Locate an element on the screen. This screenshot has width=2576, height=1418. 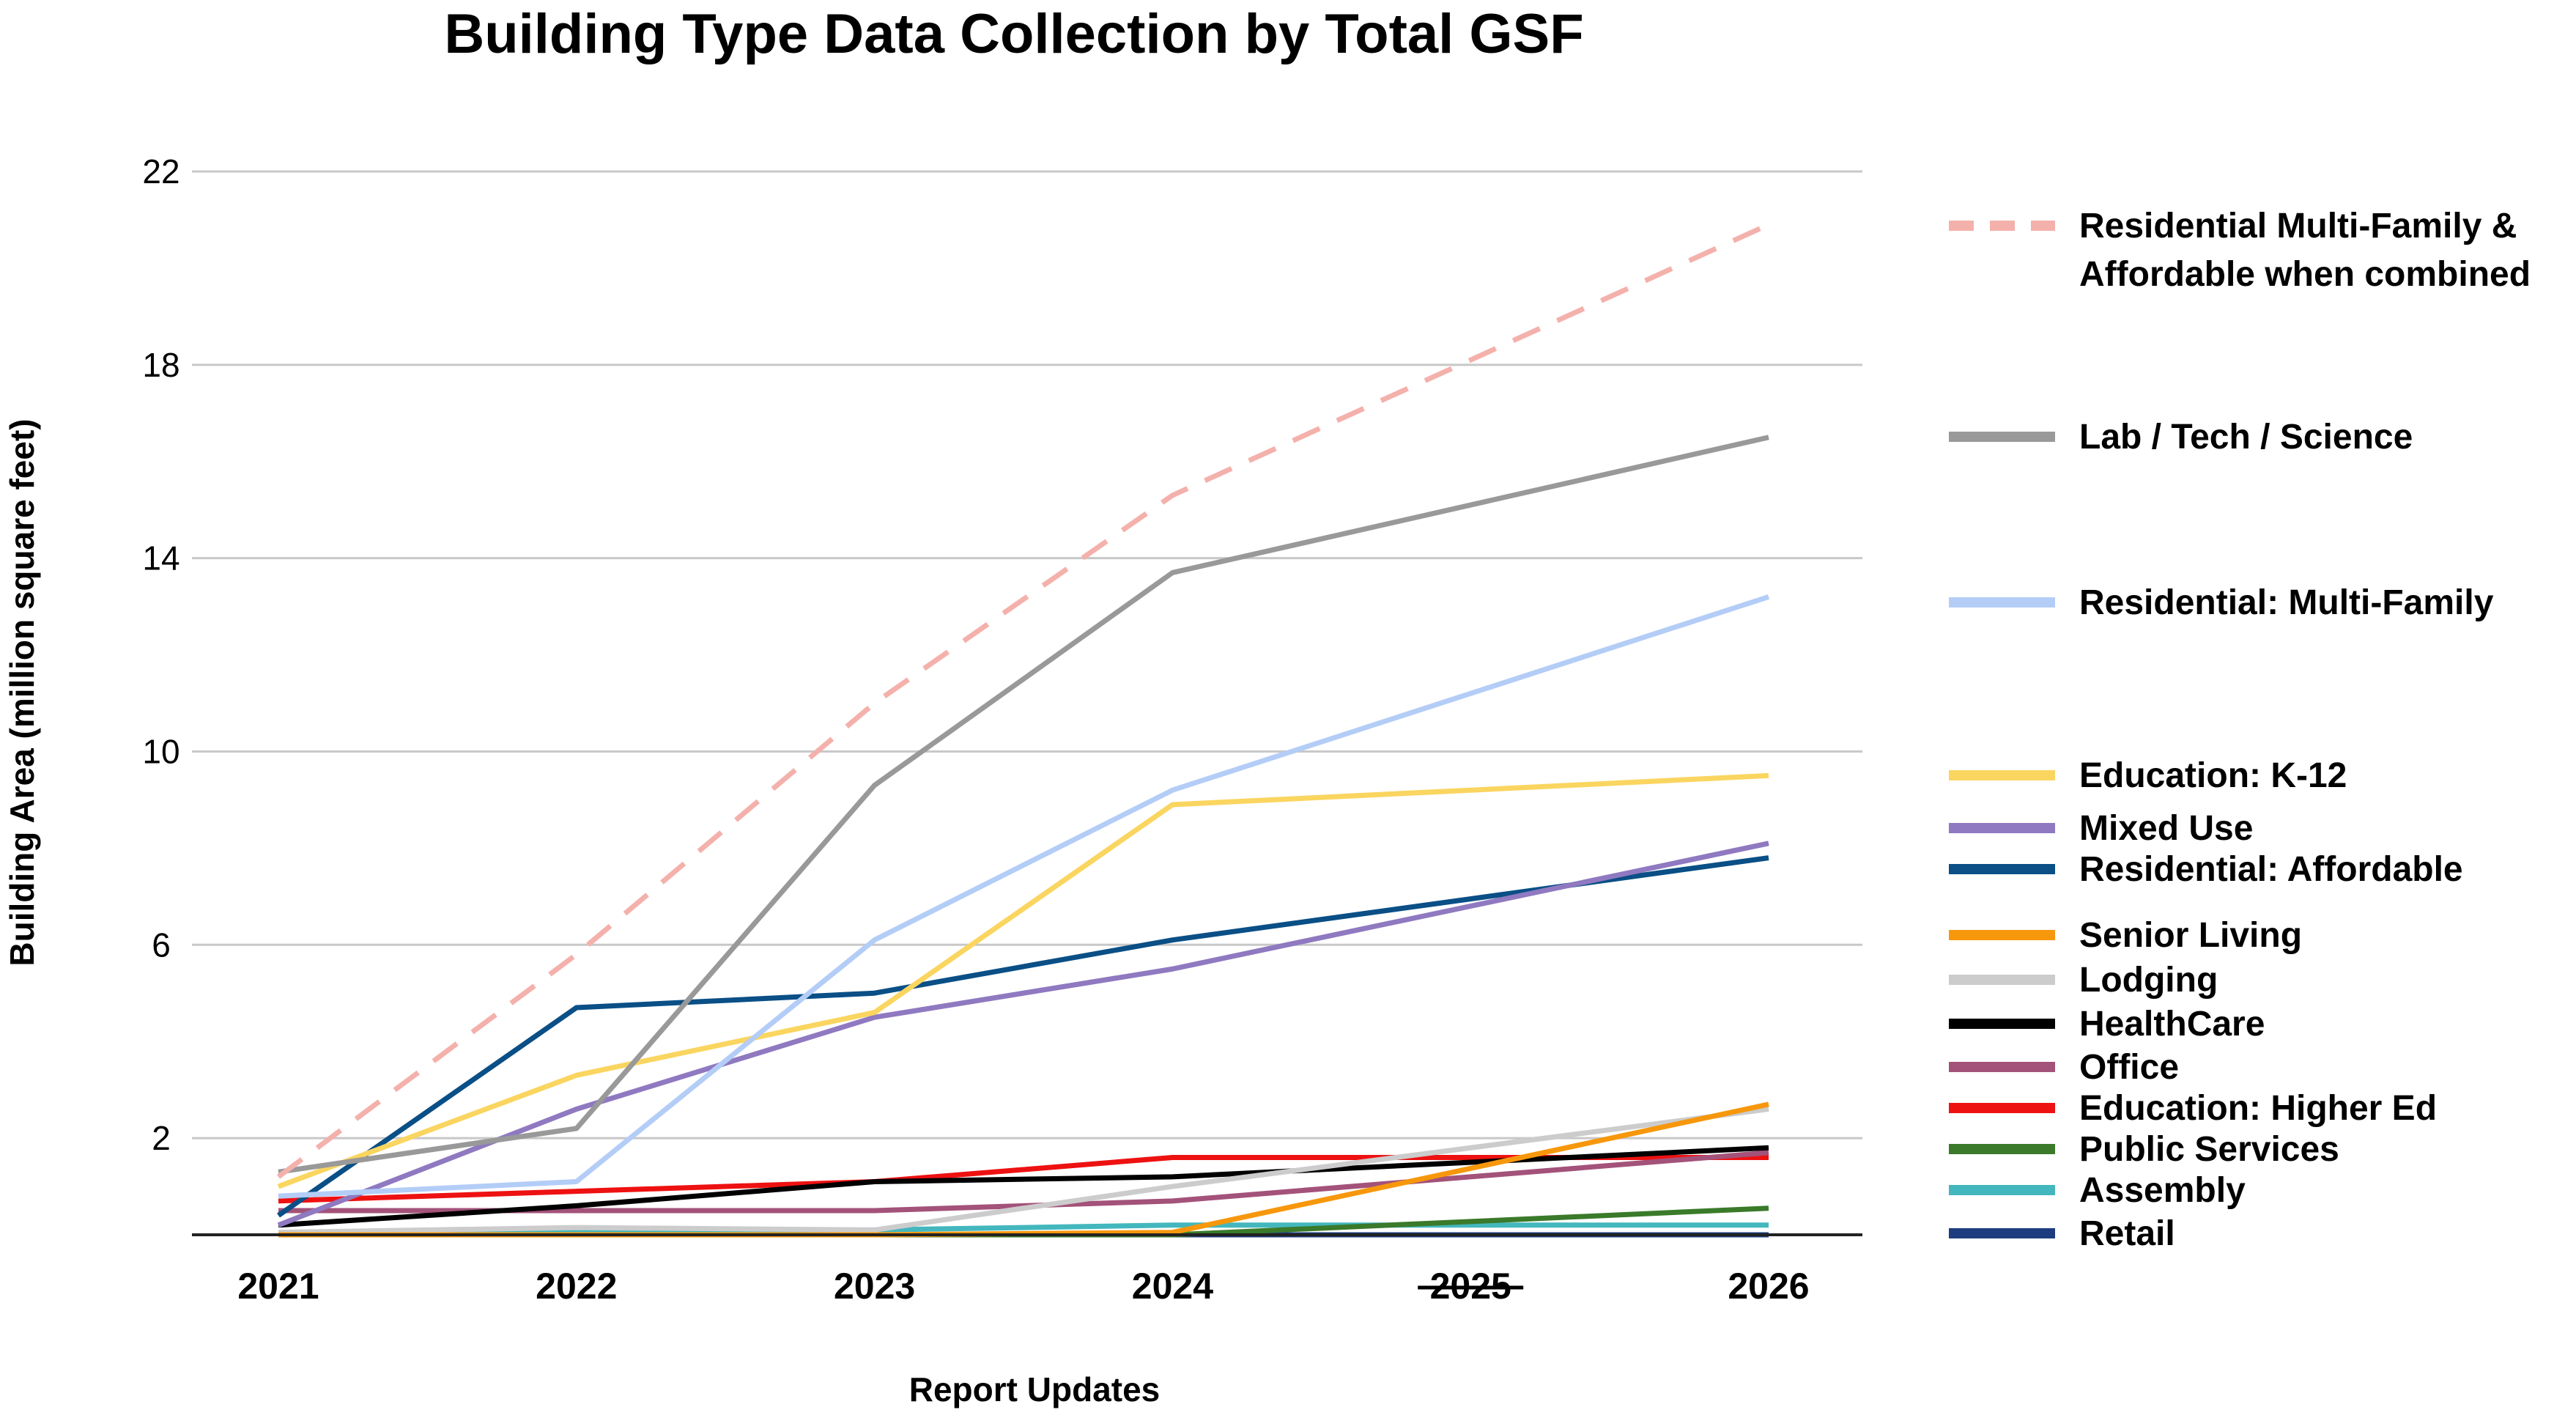
legend-label-assembly: Assembly is located at coordinates (2162, 1190).